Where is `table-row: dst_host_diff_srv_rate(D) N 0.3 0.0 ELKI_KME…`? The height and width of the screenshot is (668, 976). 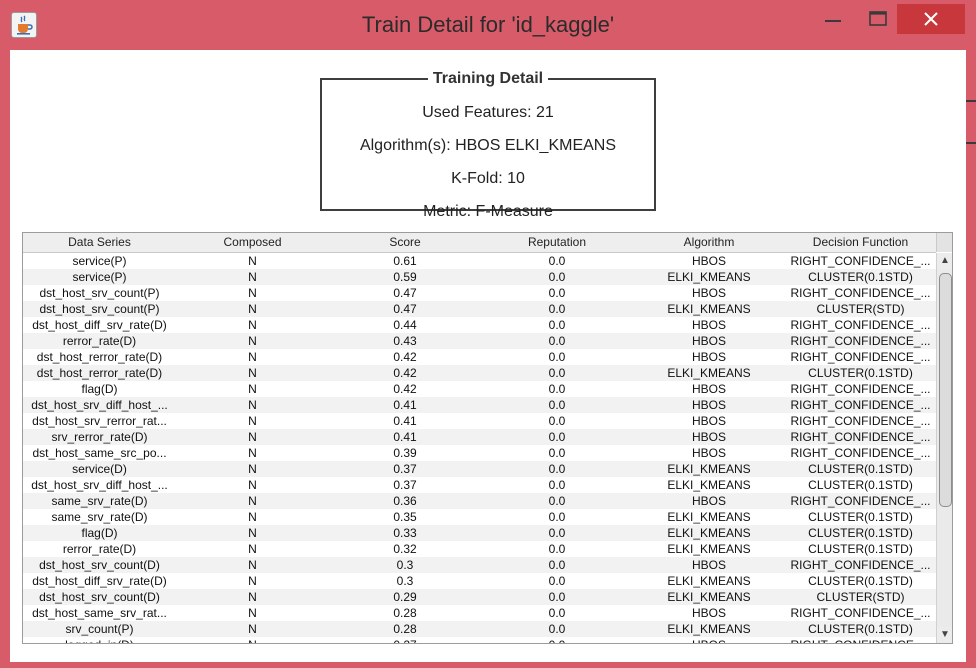 table-row: dst_host_diff_srv_rate(D) N 0.3 0.0 ELKI_KME… is located at coordinates (479, 581).